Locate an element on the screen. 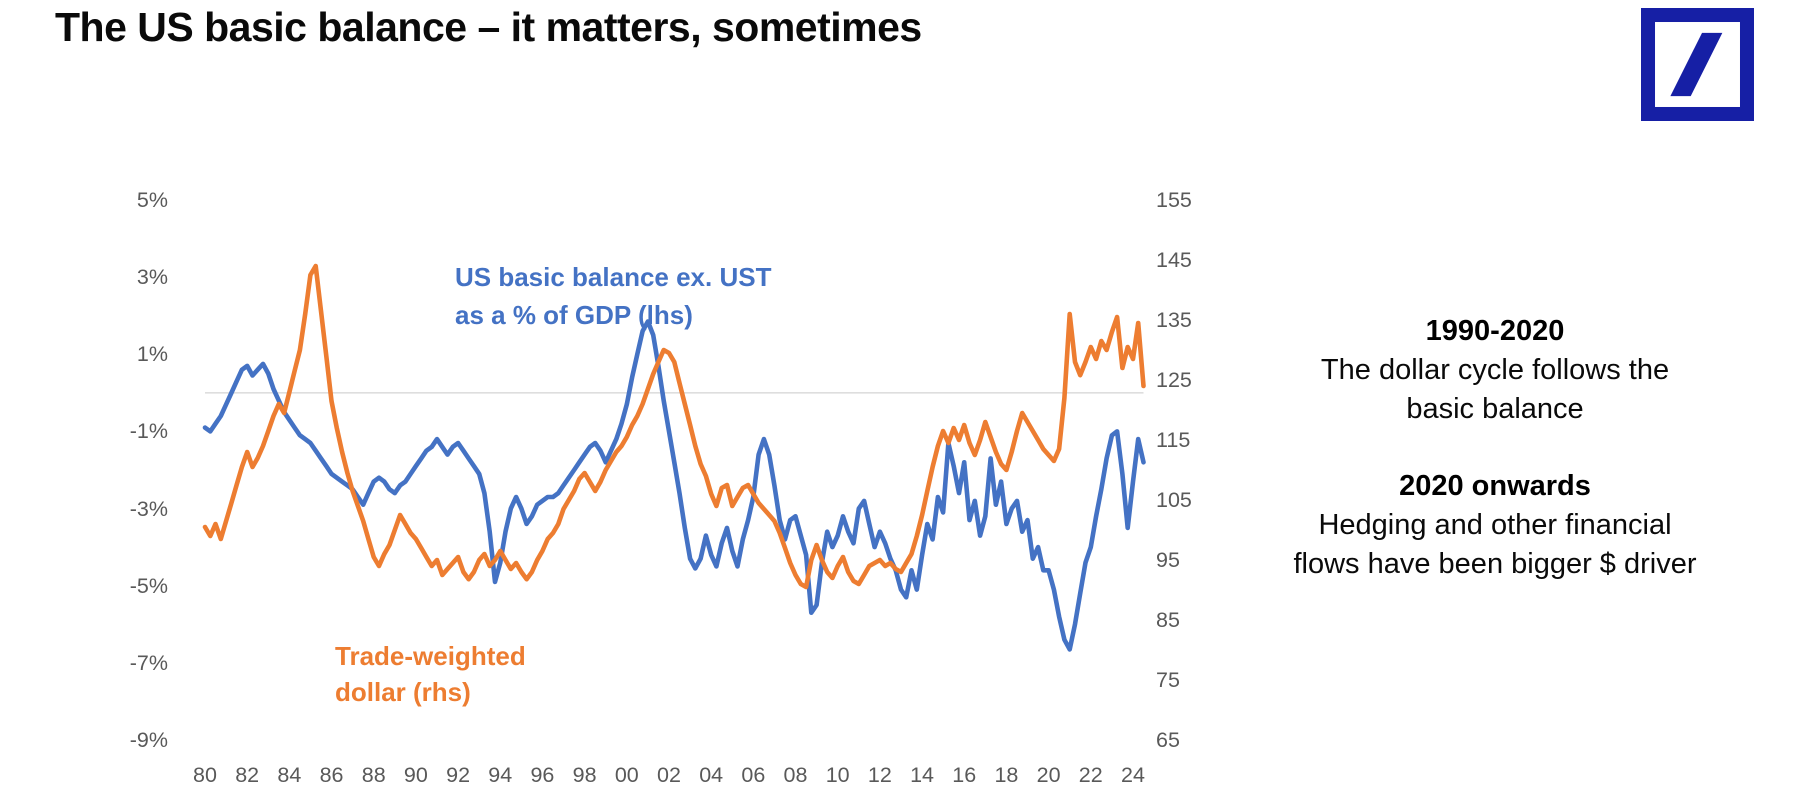 Image resolution: width=1807 pixels, height=810 pixels. left-axis-tick: -9% is located at coordinates (148, 740).